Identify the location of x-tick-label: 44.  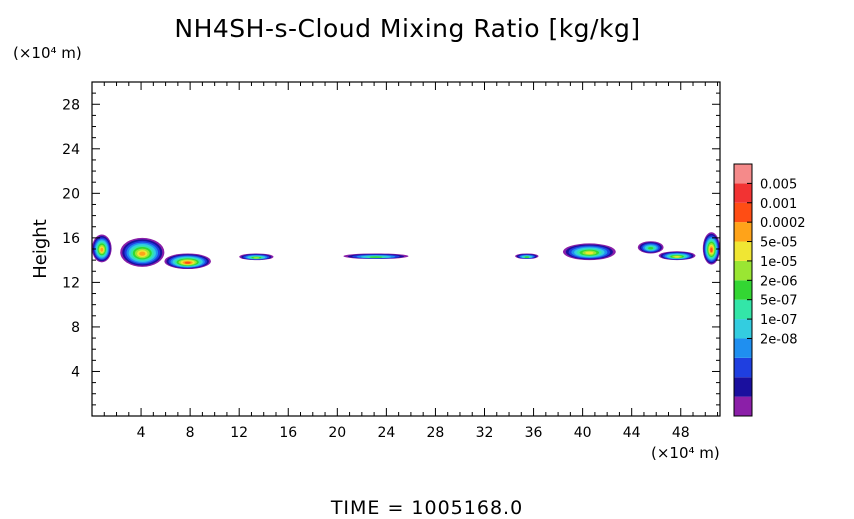
(632, 433).